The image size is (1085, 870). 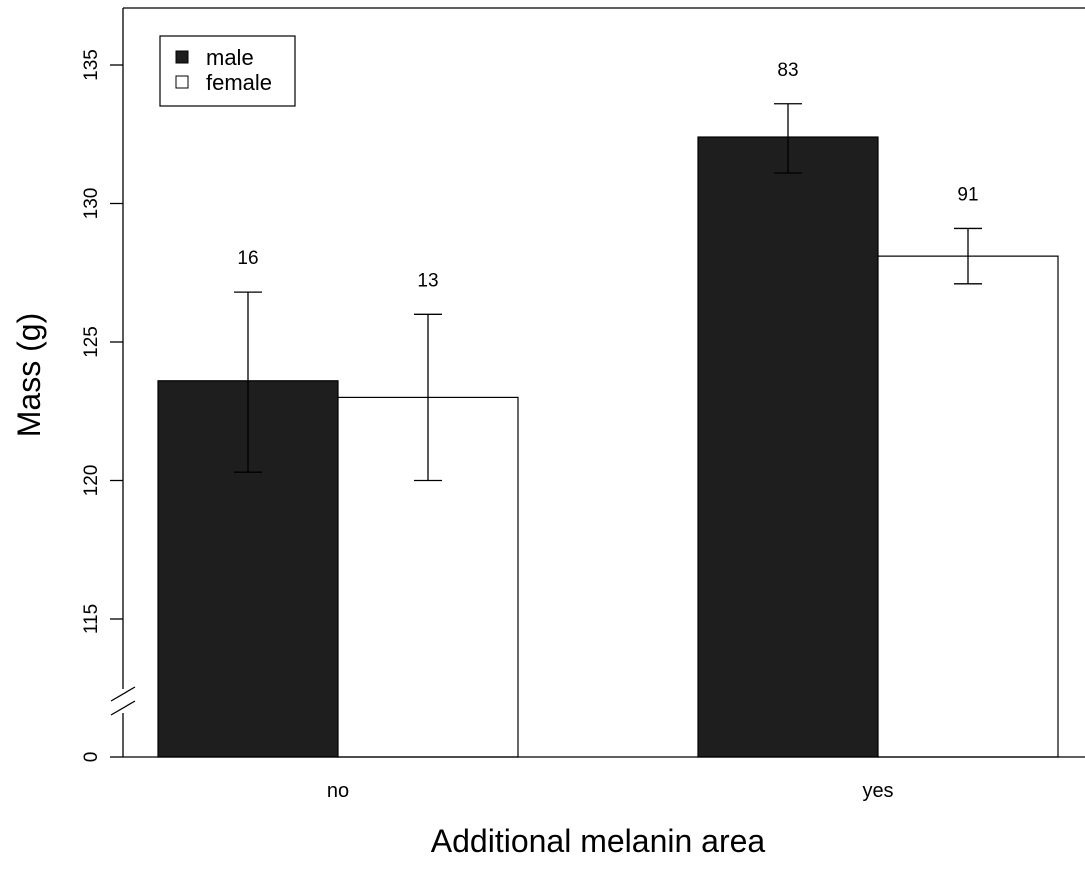 What do you see at coordinates (91, 757) in the screenshot?
I see `y-tick-label-0: 0` at bounding box center [91, 757].